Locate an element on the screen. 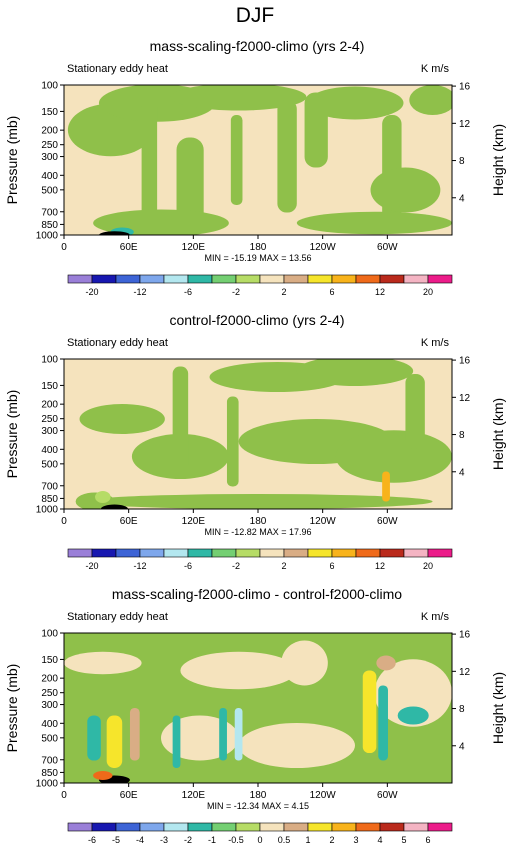  colorbar-label: -1 is located at coordinates (212, 840).